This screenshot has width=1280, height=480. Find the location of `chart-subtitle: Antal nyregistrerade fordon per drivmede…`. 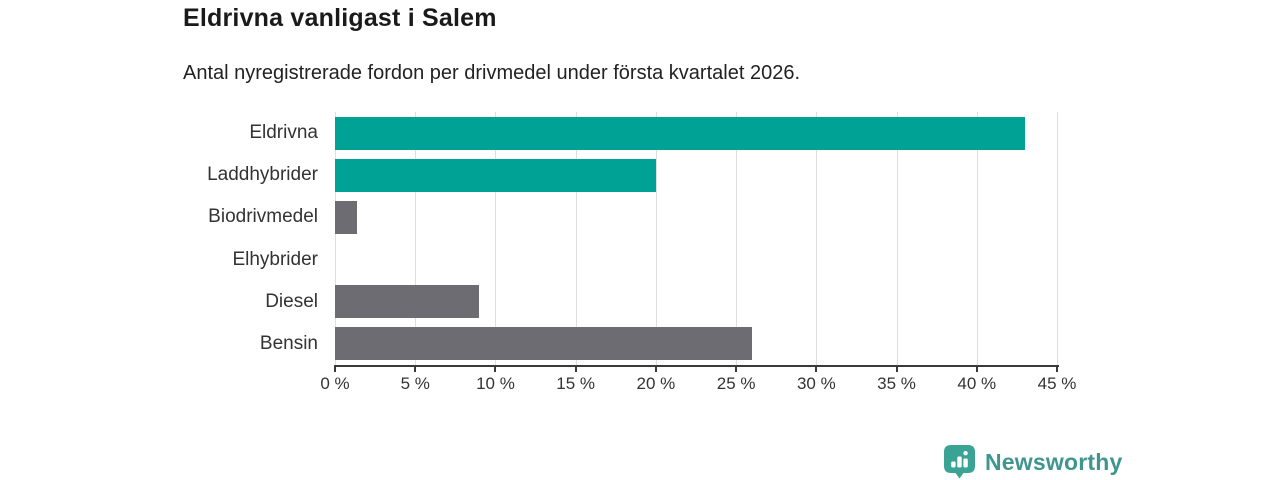

chart-subtitle: Antal nyregistrerade fordon per drivmede… is located at coordinates (492, 73).